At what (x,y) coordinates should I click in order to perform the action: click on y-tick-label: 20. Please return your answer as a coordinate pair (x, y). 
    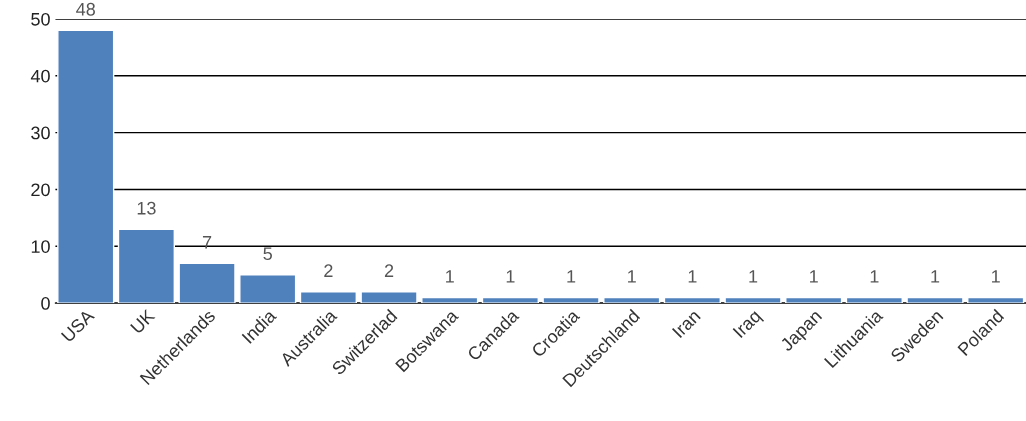
    Looking at the image, I should click on (40, 190).